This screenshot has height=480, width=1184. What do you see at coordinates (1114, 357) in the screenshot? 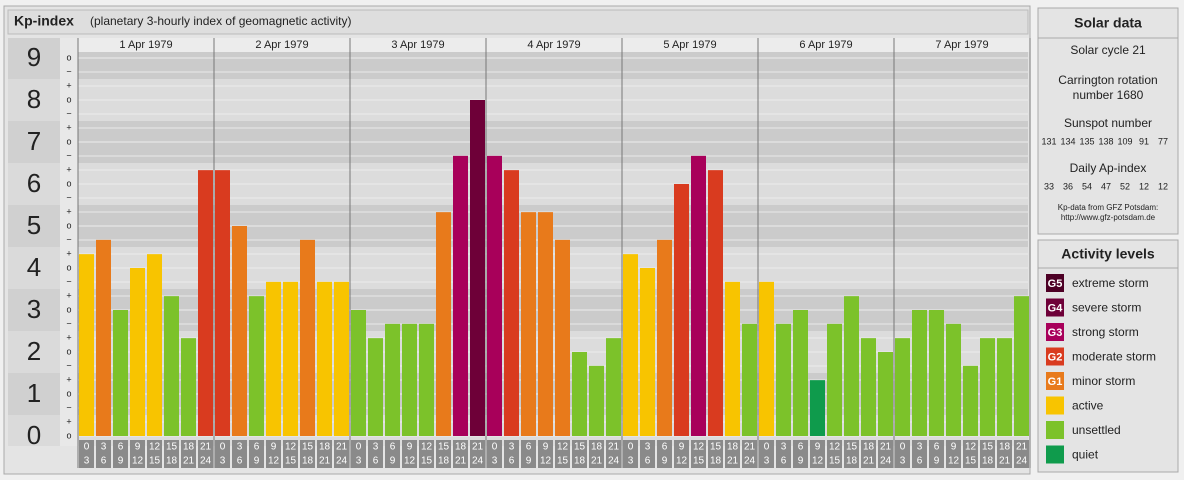
I see `legend-label: moderate storm` at bounding box center [1114, 357].